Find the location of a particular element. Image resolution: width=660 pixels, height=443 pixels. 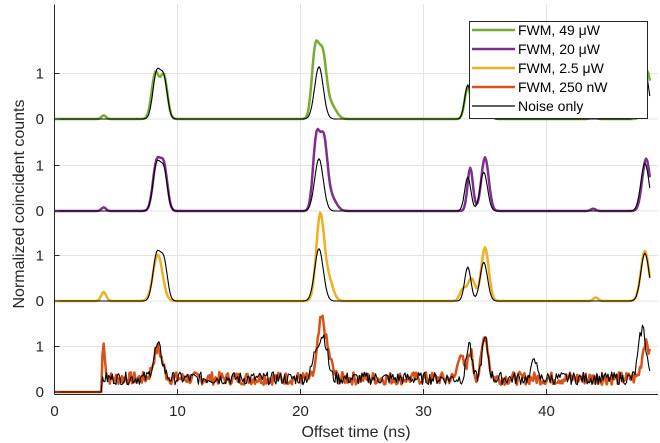

y-tick-labels: 0 1 0 1 0 1 0 1 is located at coordinates (48, 233).